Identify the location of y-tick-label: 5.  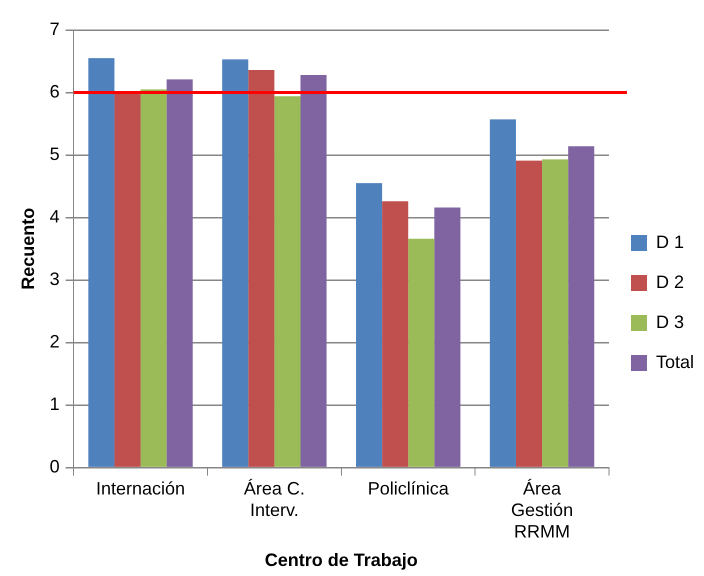
(55, 154).